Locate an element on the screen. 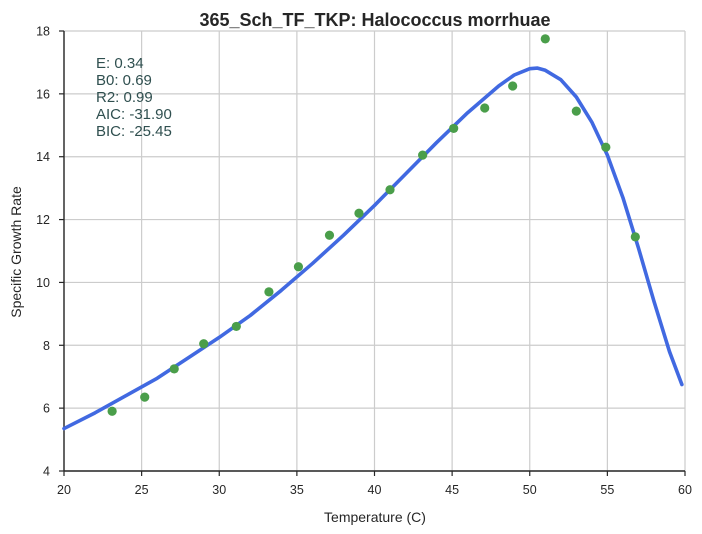 The height and width of the screenshot is (534, 702). stat-aic: AIC: -31.90 is located at coordinates (134, 114).